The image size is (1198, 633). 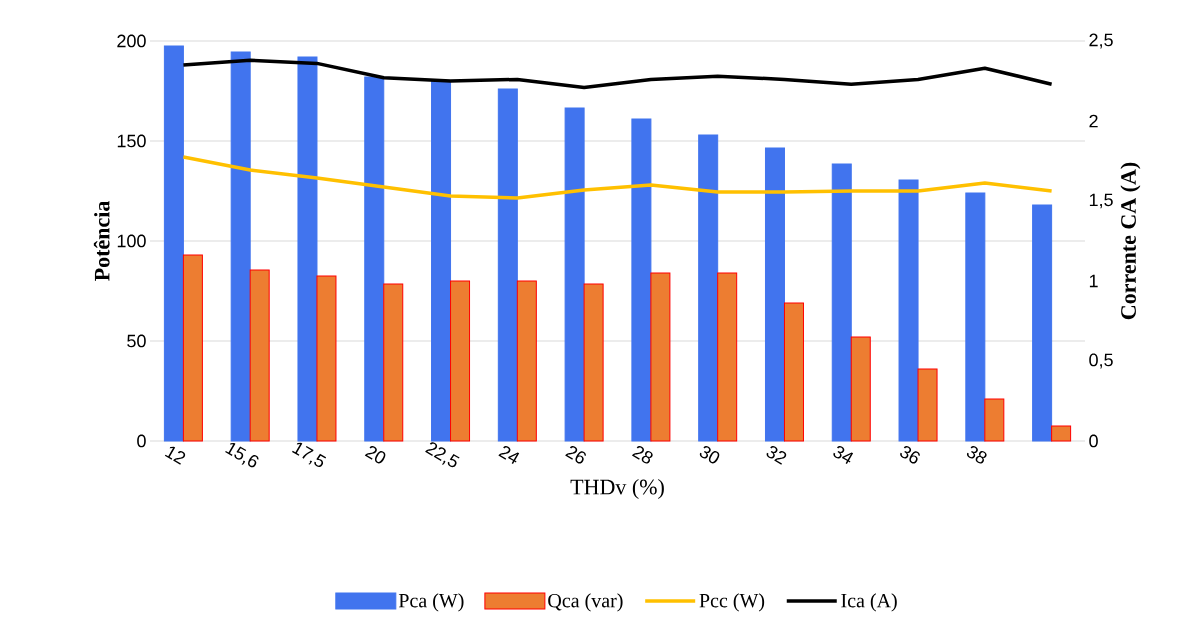 What do you see at coordinates (141, 441) in the screenshot?
I see `y-tick-label: 0` at bounding box center [141, 441].